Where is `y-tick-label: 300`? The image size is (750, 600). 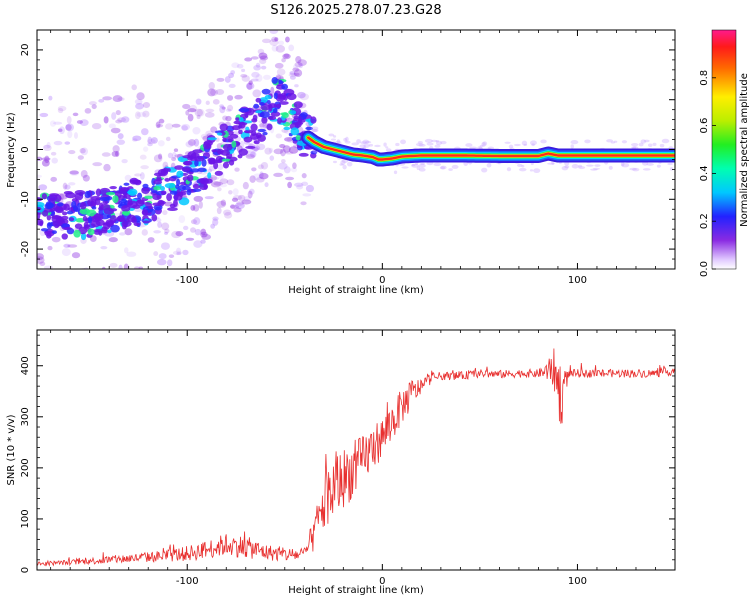
y-tick-label: 300 is located at coordinates (25, 416).